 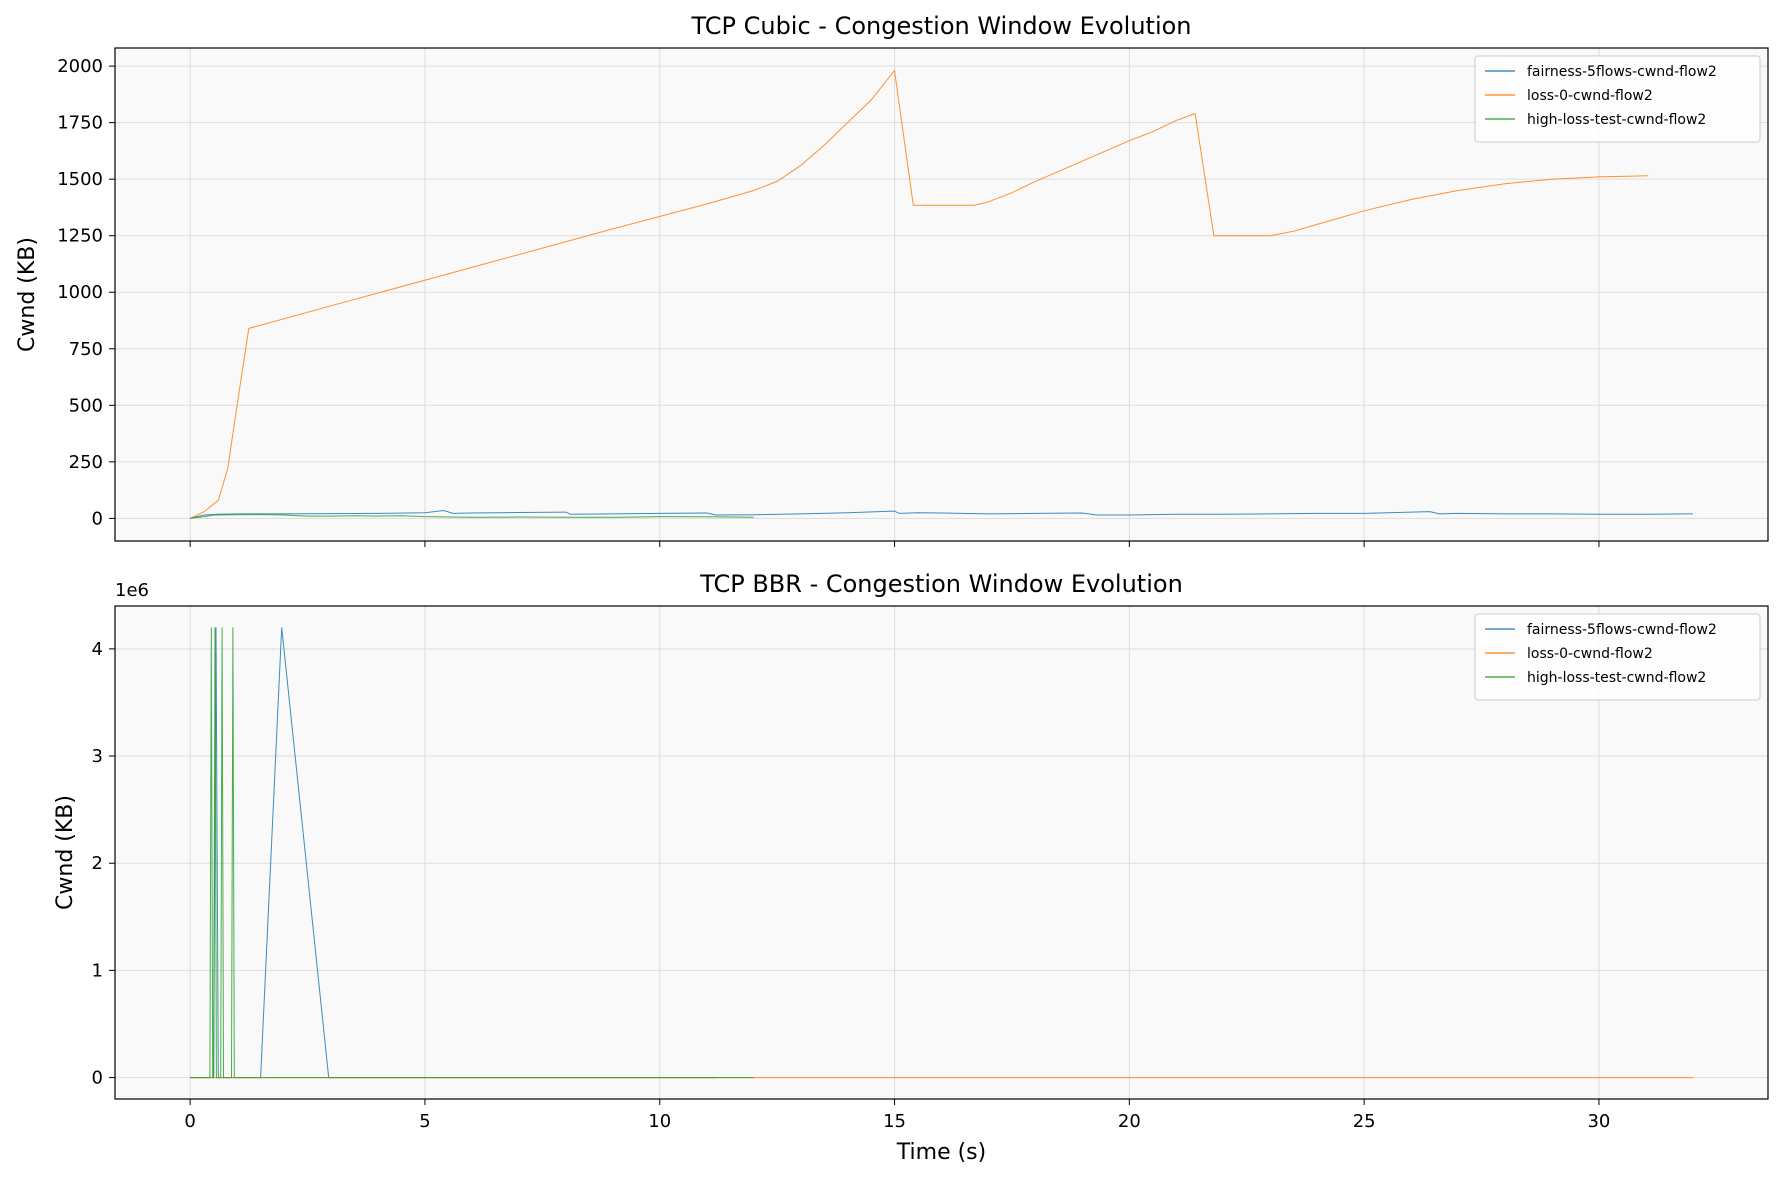 I want to click on bbr-y-tick-label: 2, so click(x=97, y=863).